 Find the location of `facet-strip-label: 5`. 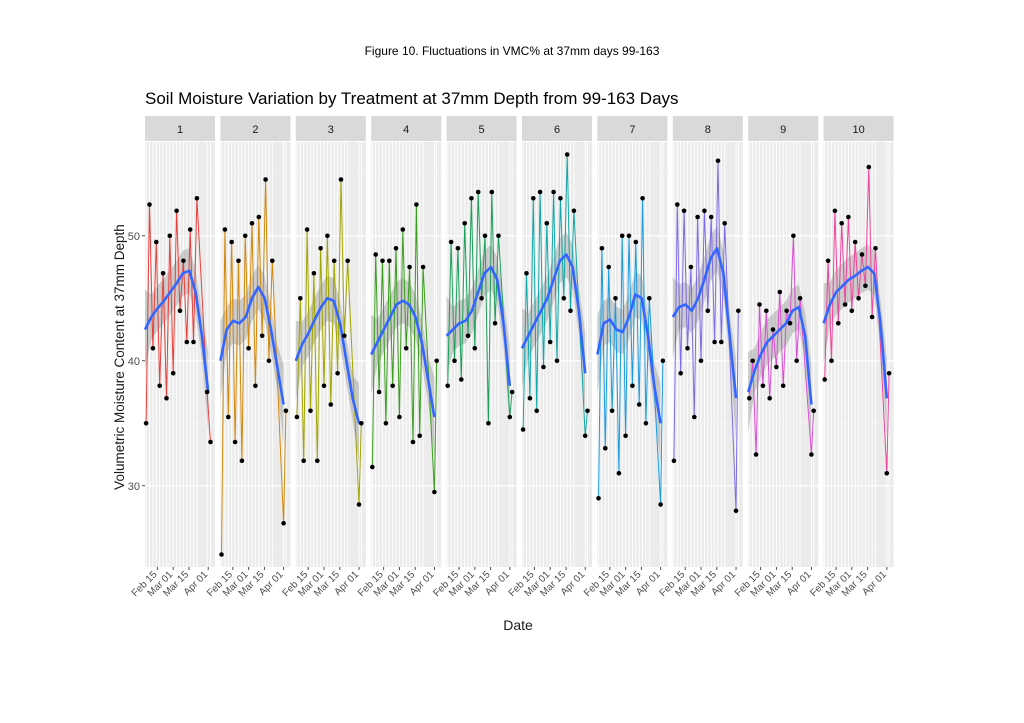

facet-strip-label: 5 is located at coordinates (482, 130).